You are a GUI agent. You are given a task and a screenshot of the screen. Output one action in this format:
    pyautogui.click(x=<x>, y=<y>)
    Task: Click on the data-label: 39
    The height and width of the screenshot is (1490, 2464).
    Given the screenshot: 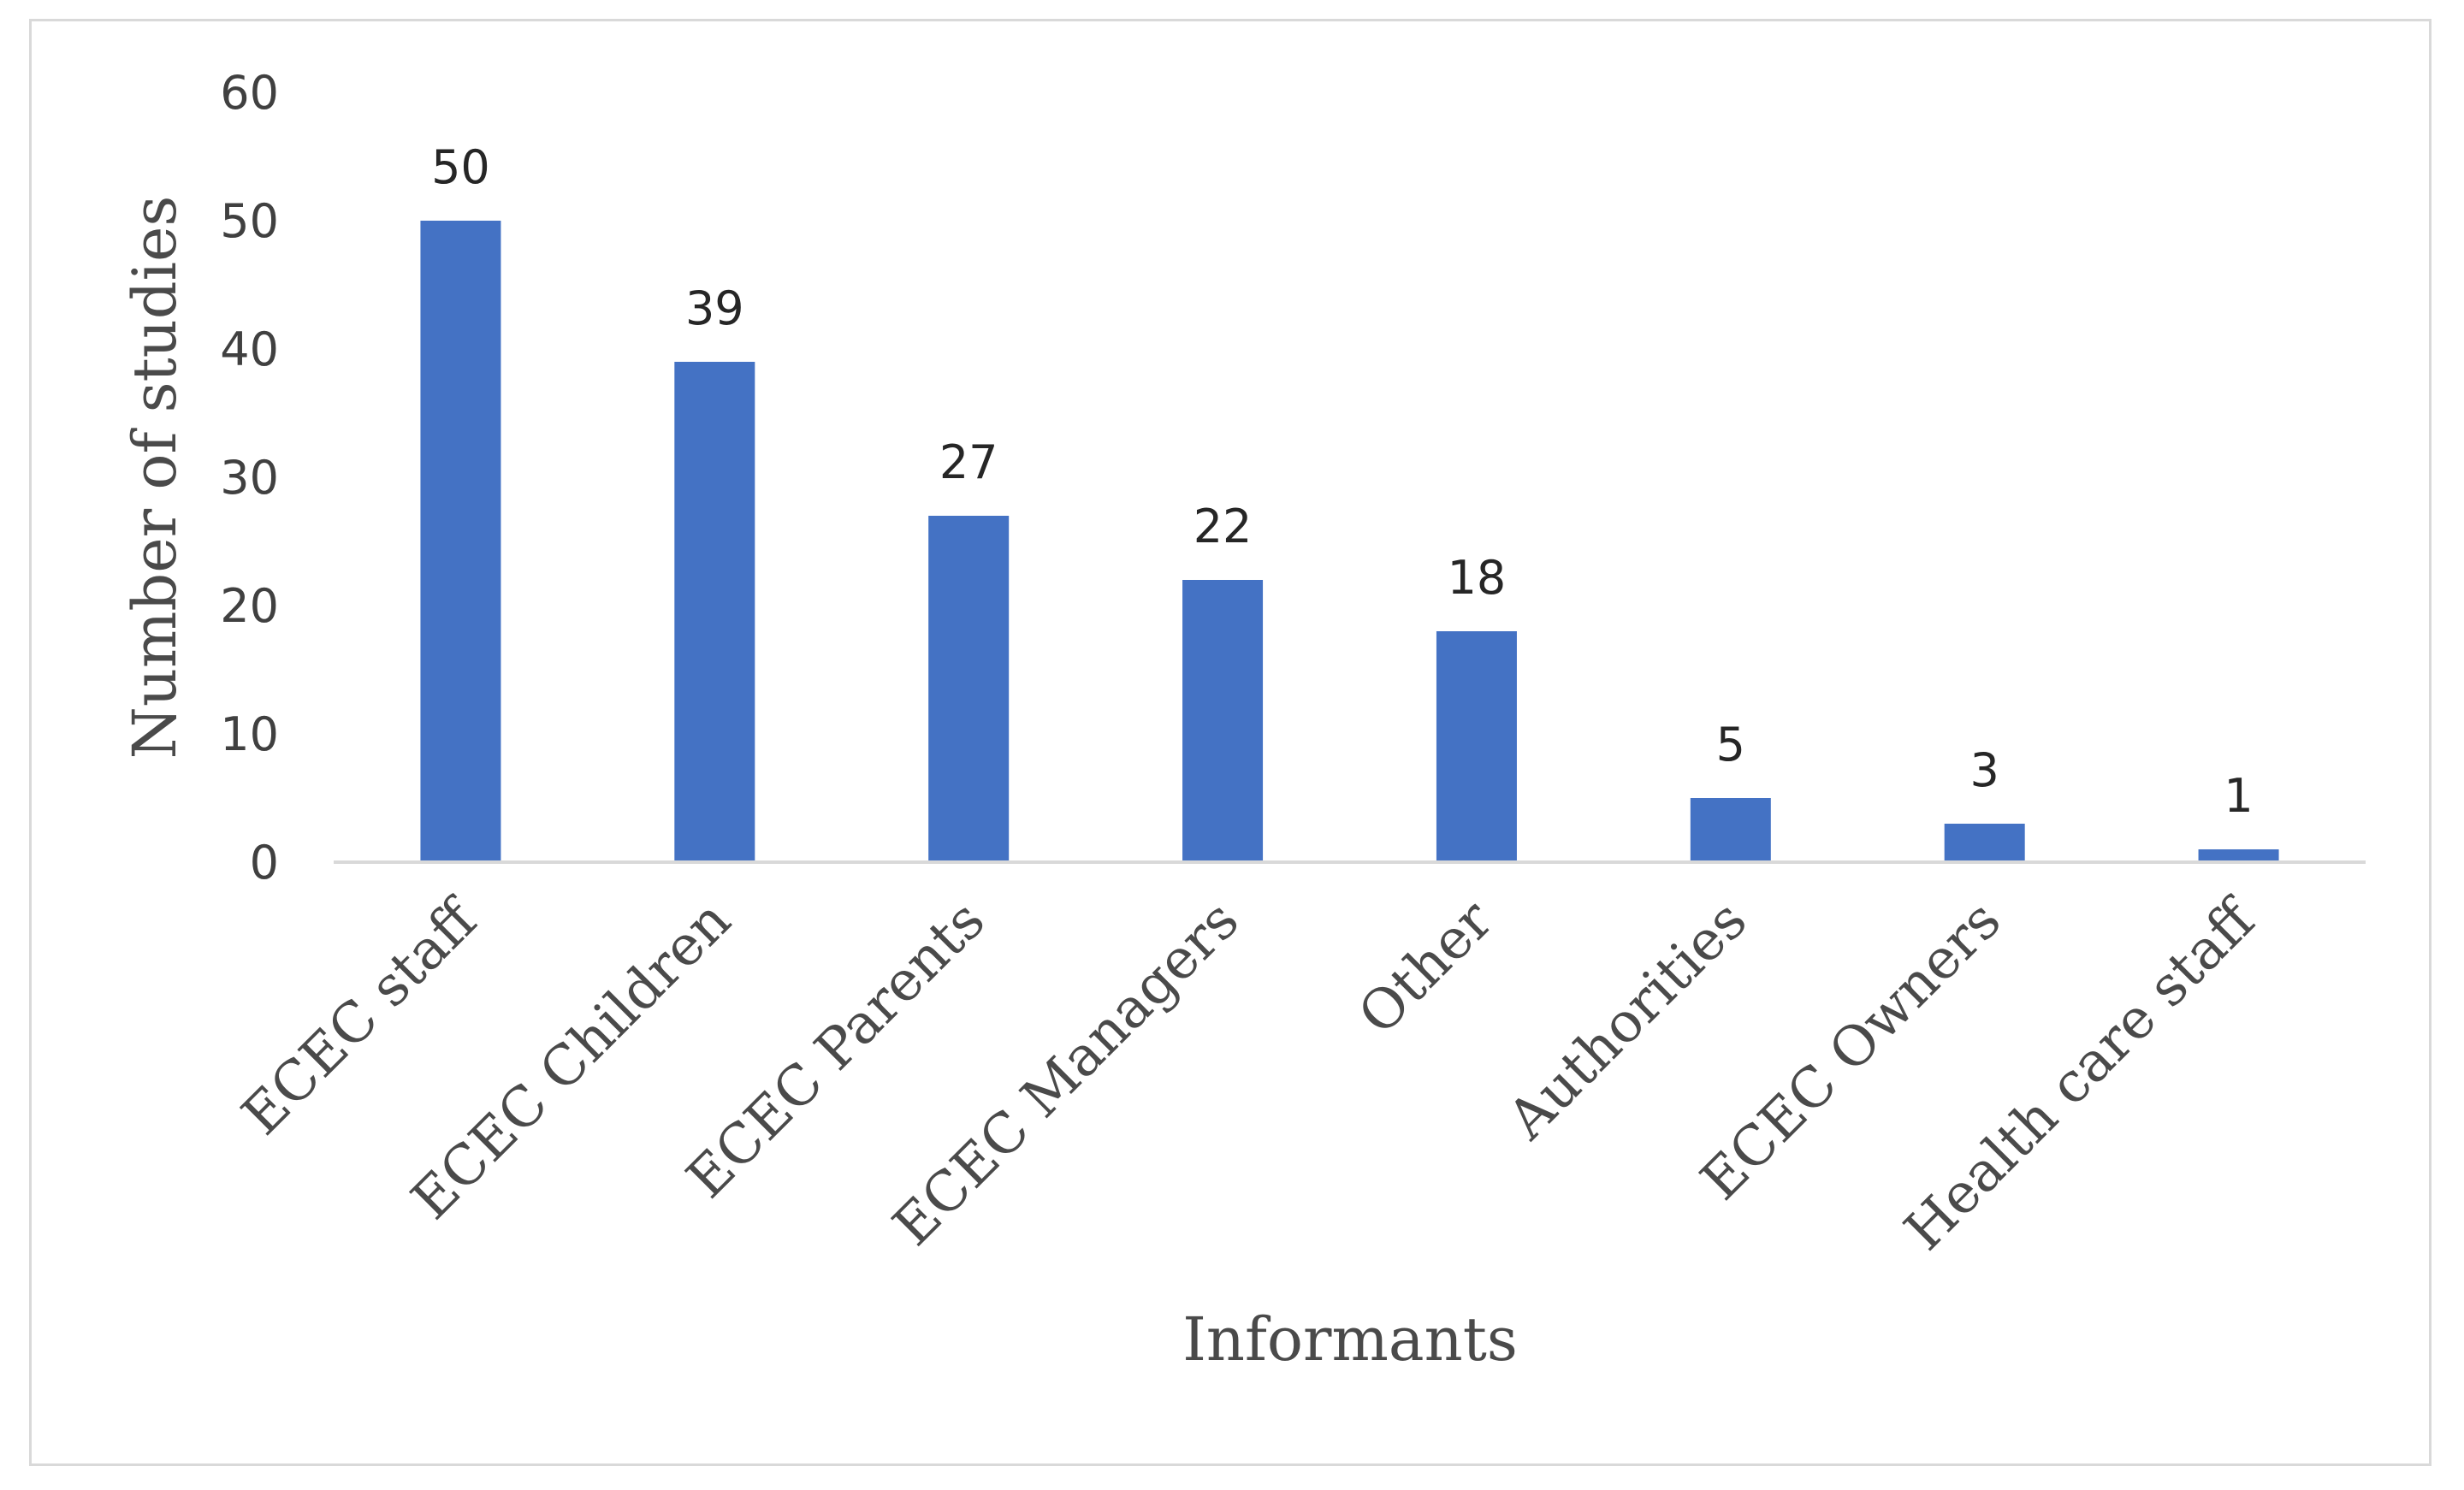 What is the action you would take?
    pyautogui.click(x=714, y=308)
    